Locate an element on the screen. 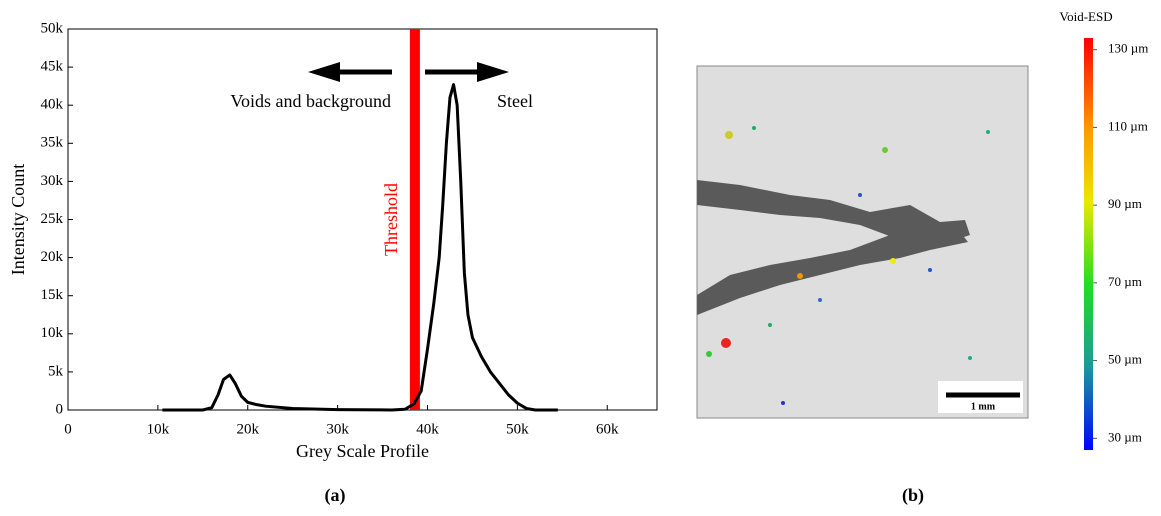 This screenshot has width=1161, height=516. colorbar-tick-label: 90 µm is located at coordinates (1125, 203).